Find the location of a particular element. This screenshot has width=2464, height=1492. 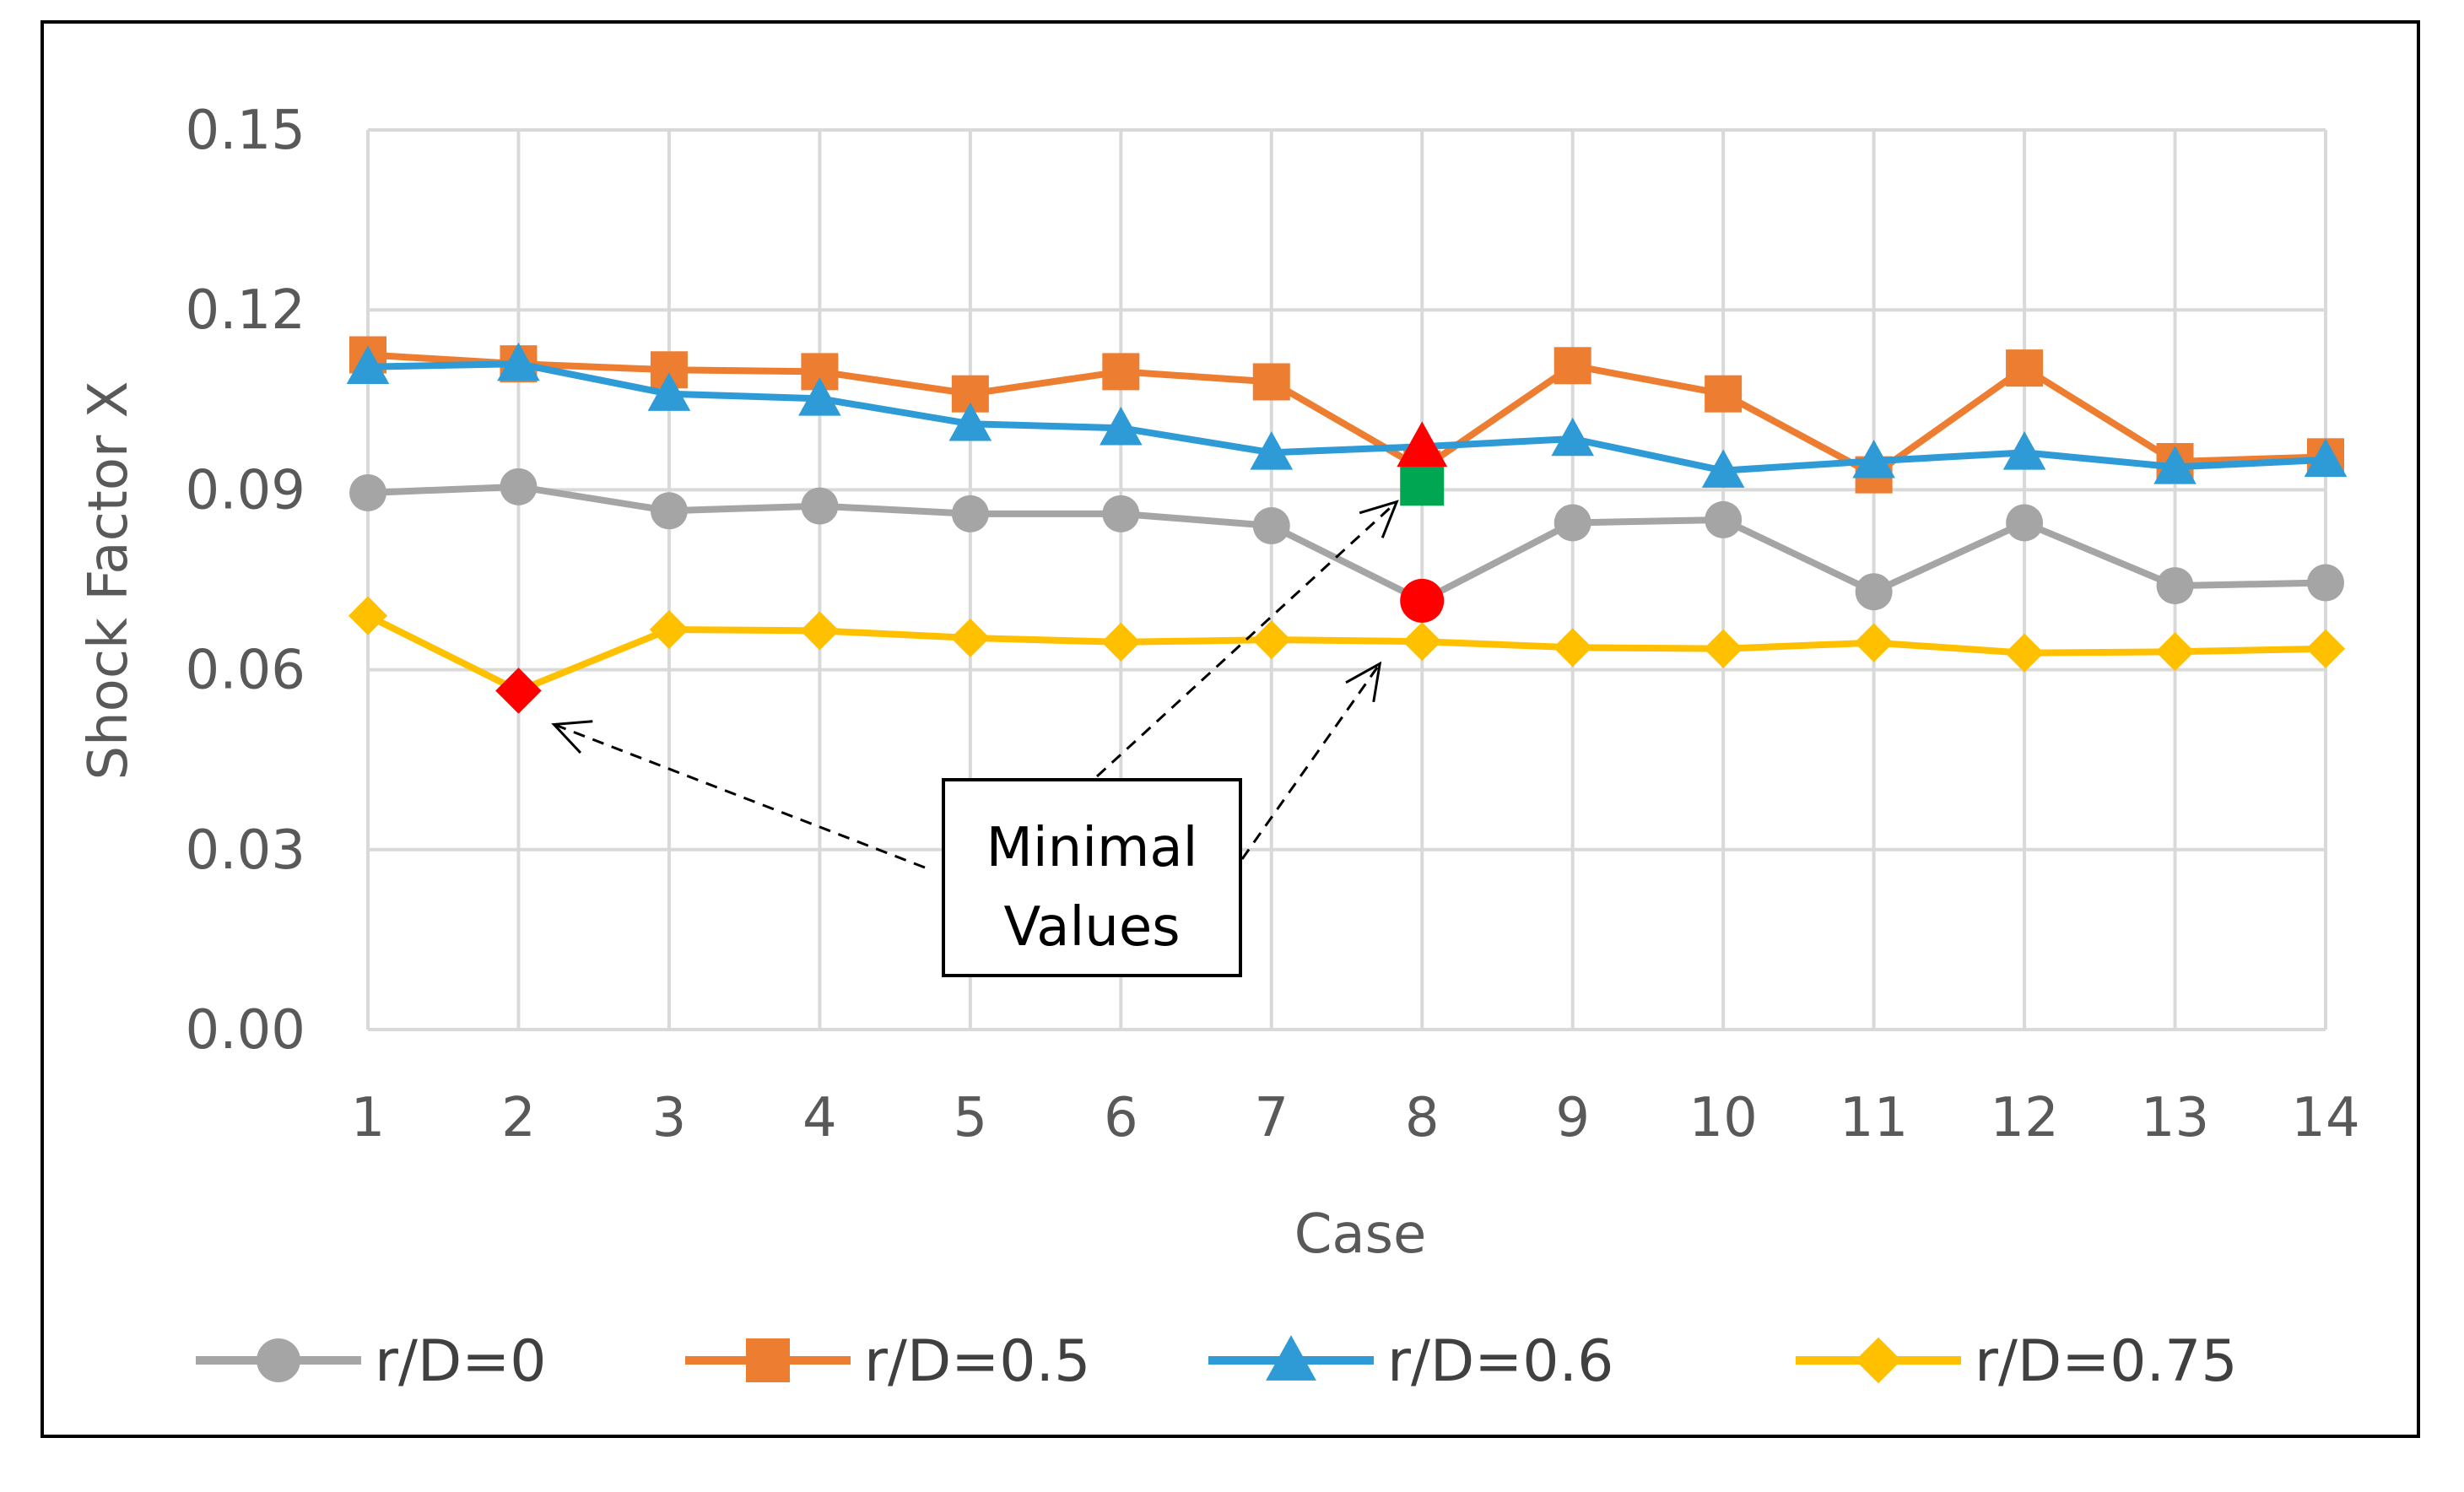

x-tick-label: 2 is located at coordinates (518, 1118).